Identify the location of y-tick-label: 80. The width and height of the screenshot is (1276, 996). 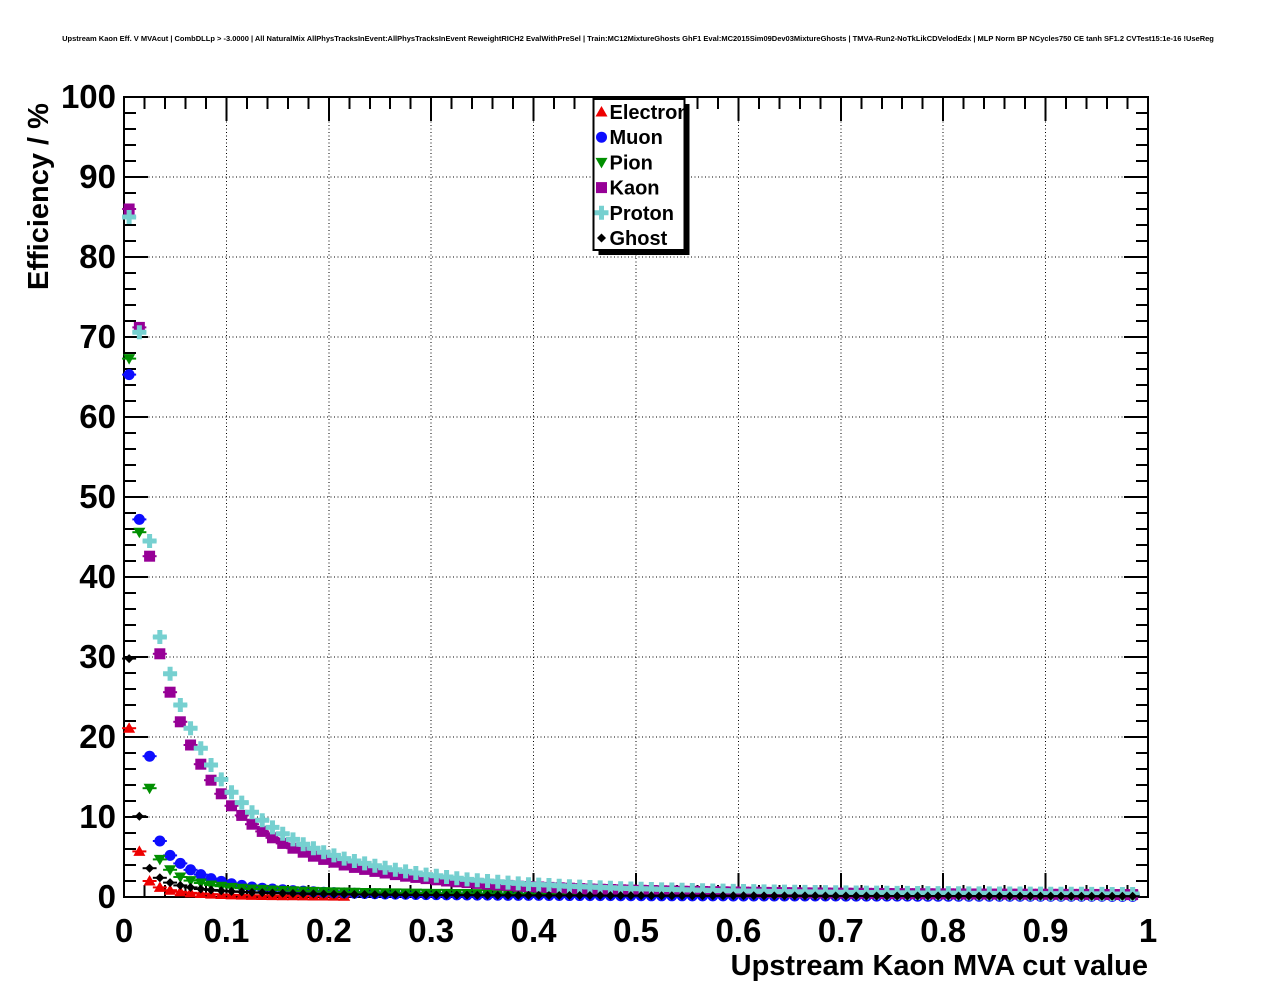
(97, 256).